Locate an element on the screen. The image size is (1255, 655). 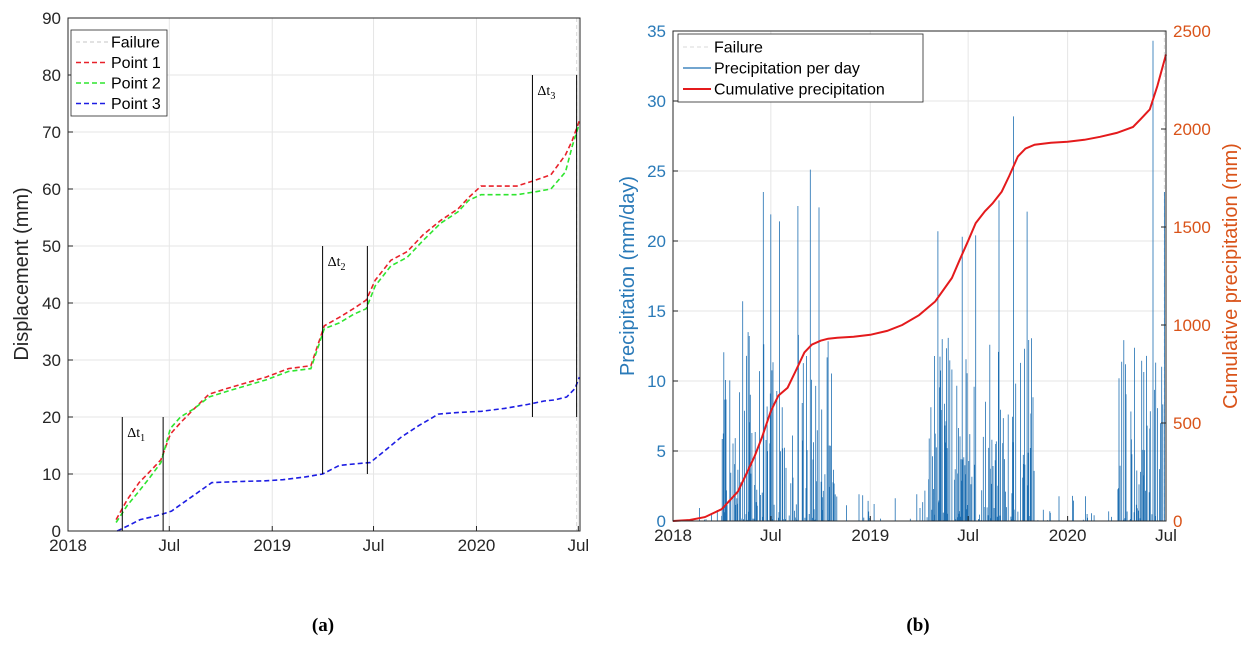
panel-a-y-tick-label: 20 is located at coordinates (51, 417).